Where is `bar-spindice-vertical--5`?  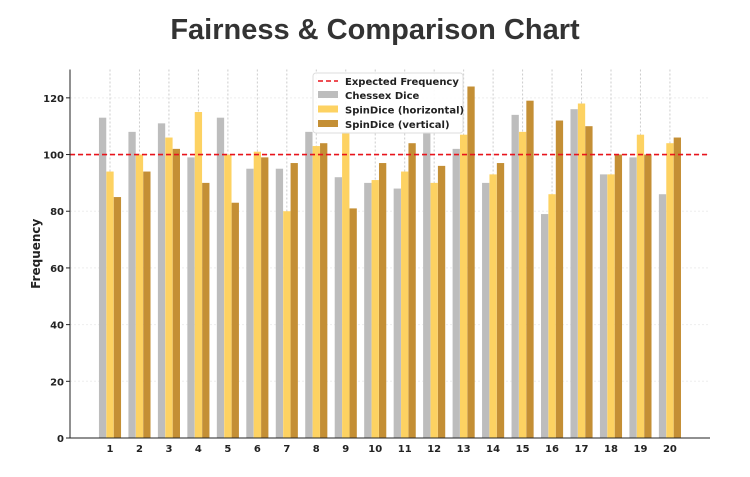 bar-spindice-vertical--5 is located at coordinates (235, 320).